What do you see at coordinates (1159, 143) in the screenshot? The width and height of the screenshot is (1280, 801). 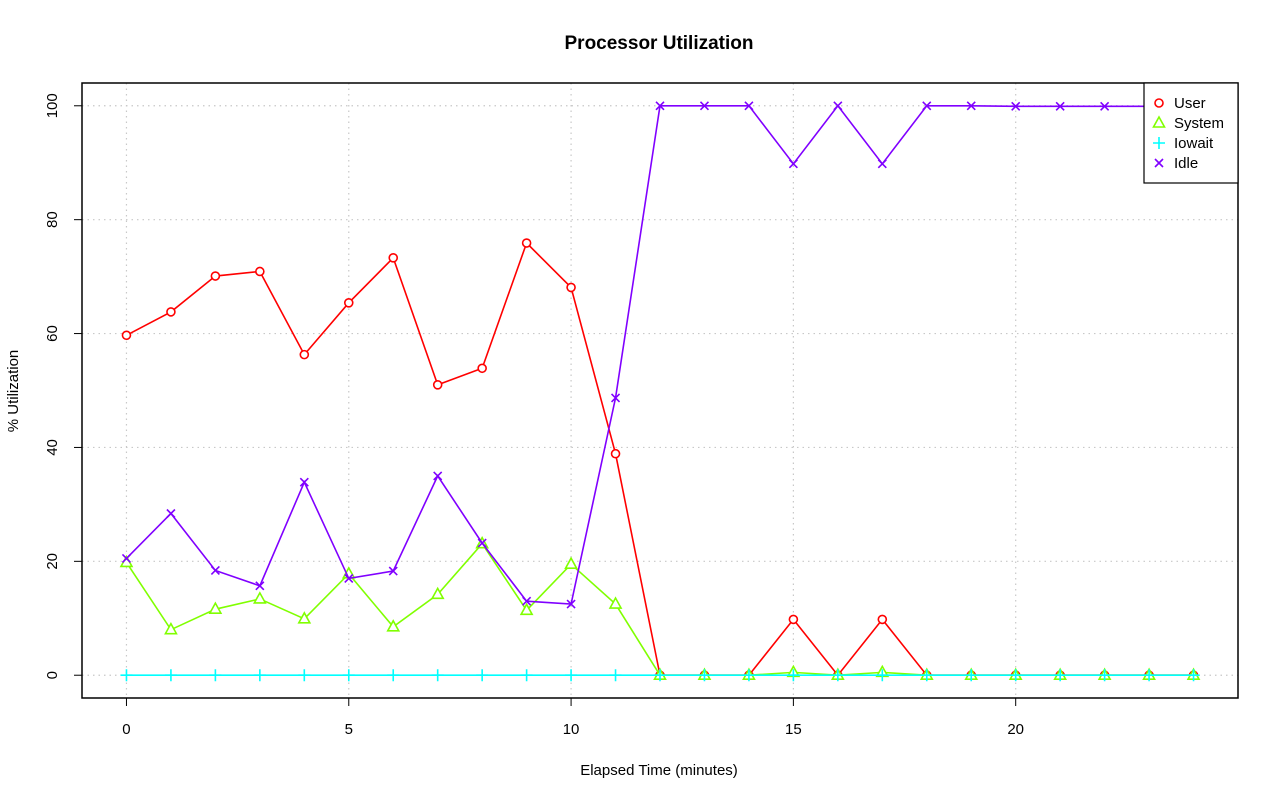 I see `legend-marker-iowait` at bounding box center [1159, 143].